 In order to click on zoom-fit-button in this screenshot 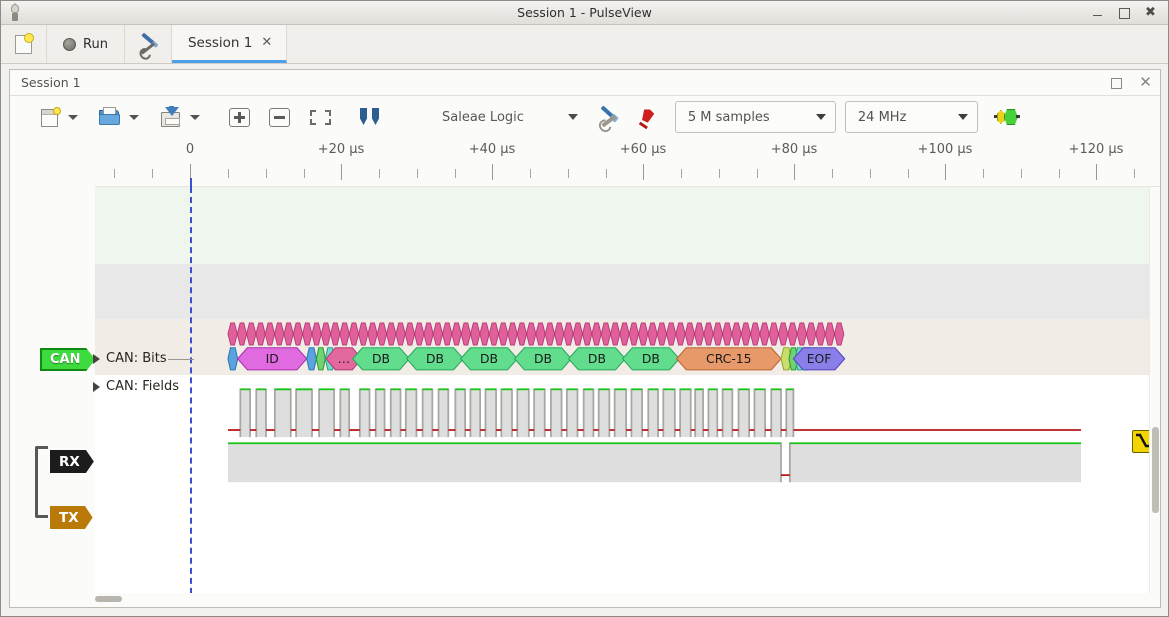, I will do `click(320, 117)`.